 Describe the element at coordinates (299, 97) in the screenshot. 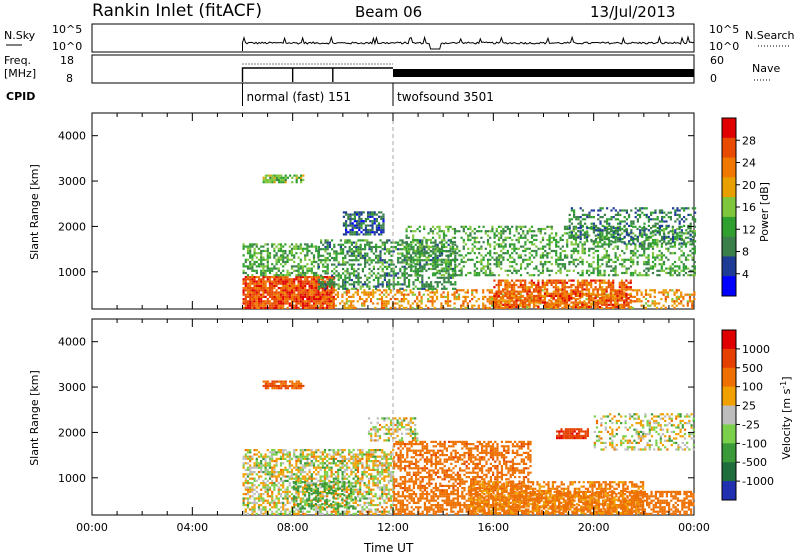

I see `cpid-segment-label: normal (fast) 151` at that location.